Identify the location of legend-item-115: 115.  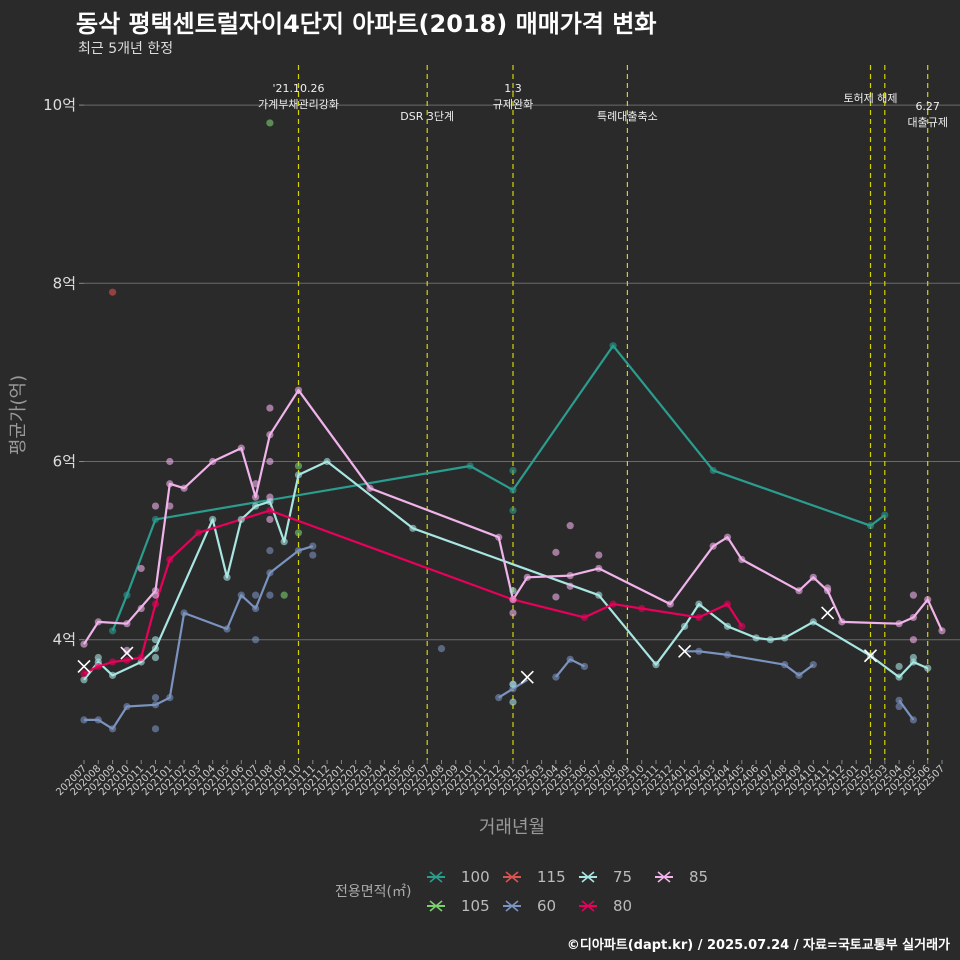
(534, 877).